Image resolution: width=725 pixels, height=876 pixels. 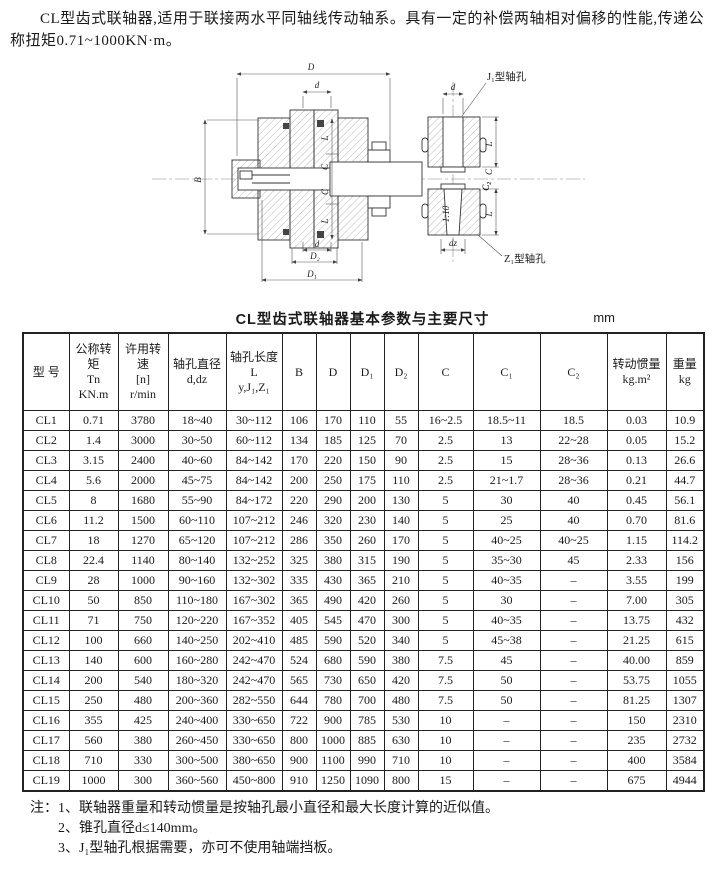 What do you see at coordinates (254, 500) in the screenshot?
I see `value-cell: 84~172` at bounding box center [254, 500].